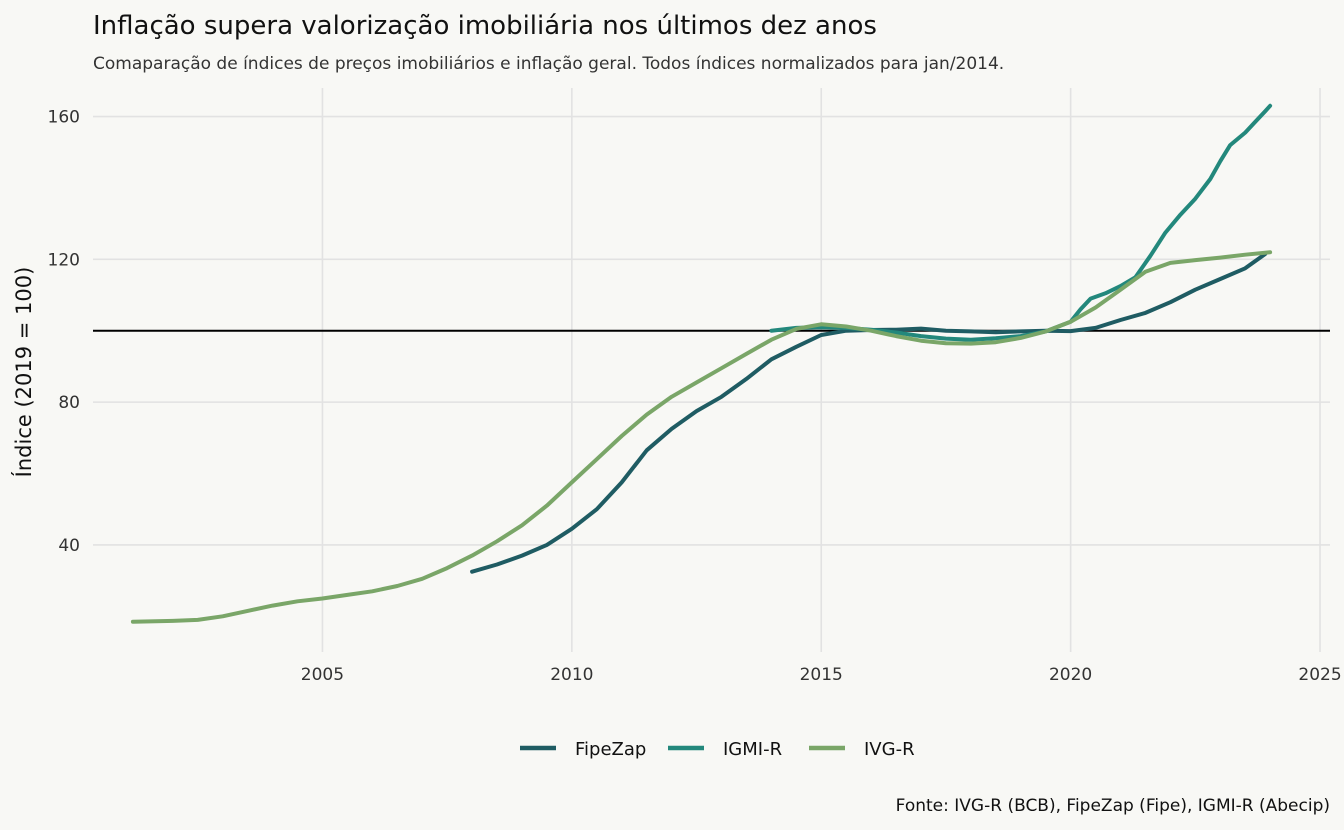 This screenshot has height=830, width=1344. What do you see at coordinates (610, 749) in the screenshot?
I see `legend-label: FipeZap` at bounding box center [610, 749].